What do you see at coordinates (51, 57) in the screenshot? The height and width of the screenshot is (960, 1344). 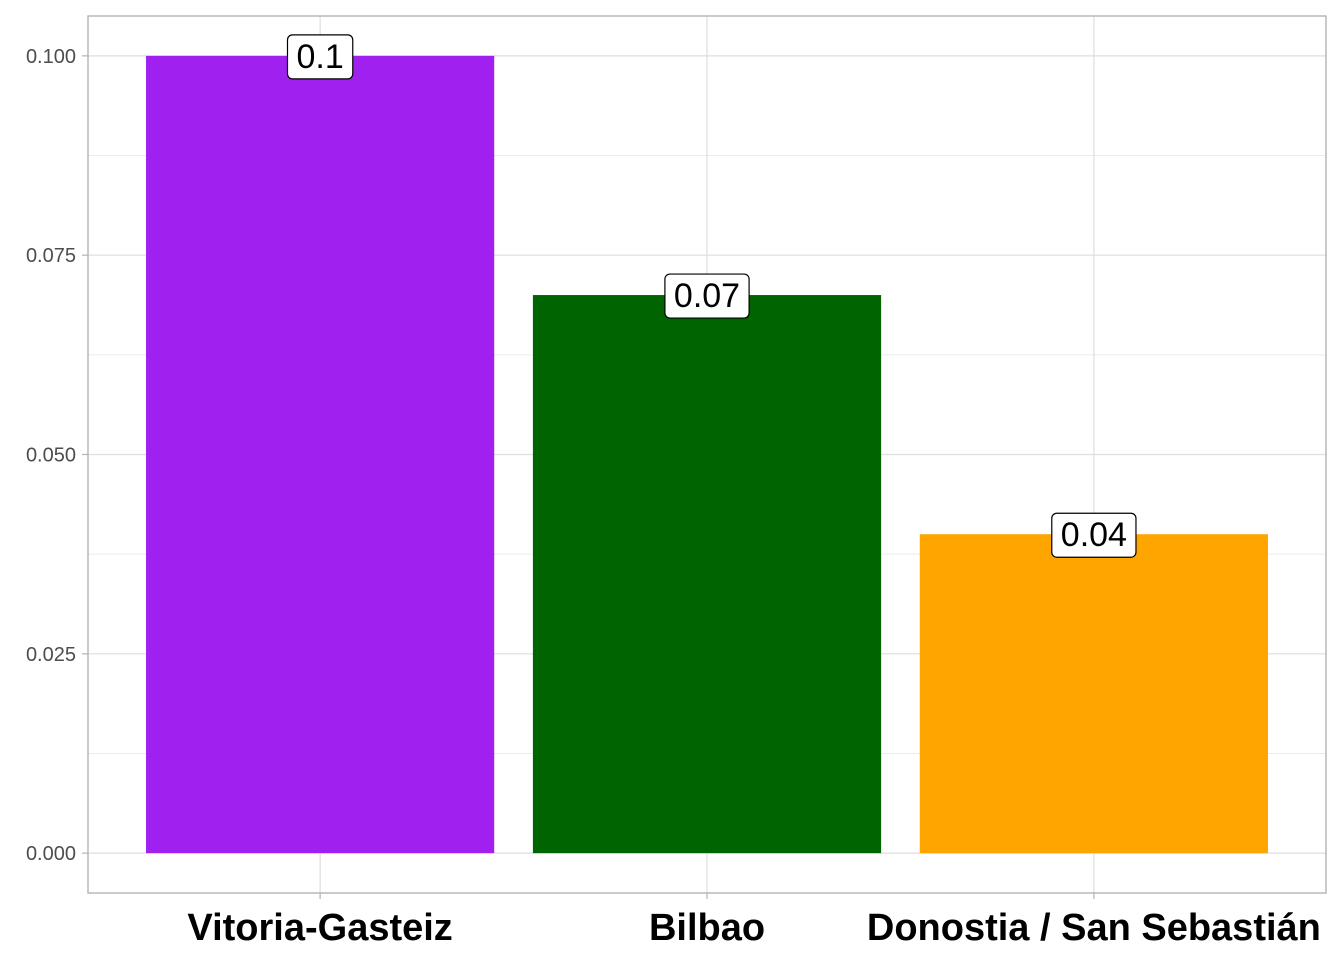 I see `y-tick-label: 0.100` at bounding box center [51, 57].